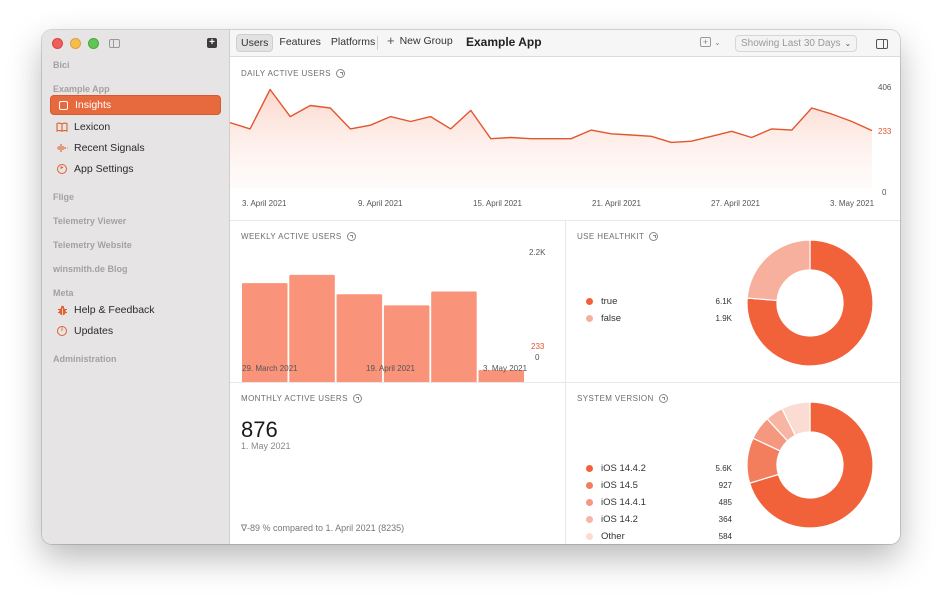 This screenshot has height=600, width=942. Describe the element at coordinates (61, 65) in the screenshot. I see `sidebar-section-bici: Bici` at that location.